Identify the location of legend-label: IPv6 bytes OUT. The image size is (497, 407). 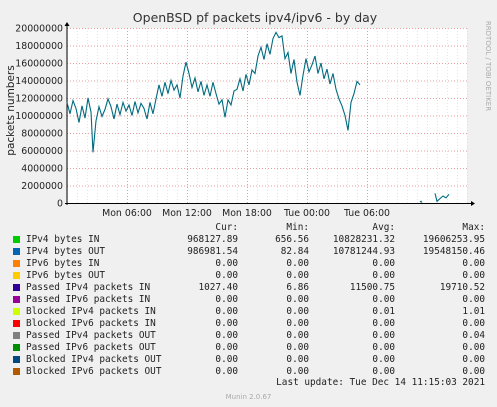
(66, 275).